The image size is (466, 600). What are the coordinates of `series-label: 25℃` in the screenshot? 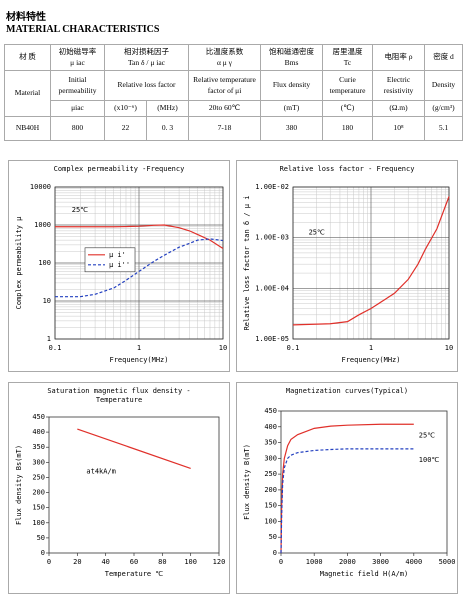 It's located at (427, 435).